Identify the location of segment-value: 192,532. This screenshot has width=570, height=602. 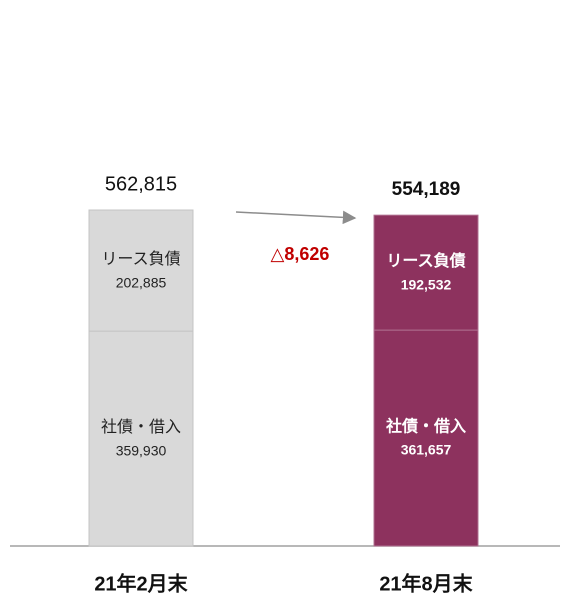
(426, 284).